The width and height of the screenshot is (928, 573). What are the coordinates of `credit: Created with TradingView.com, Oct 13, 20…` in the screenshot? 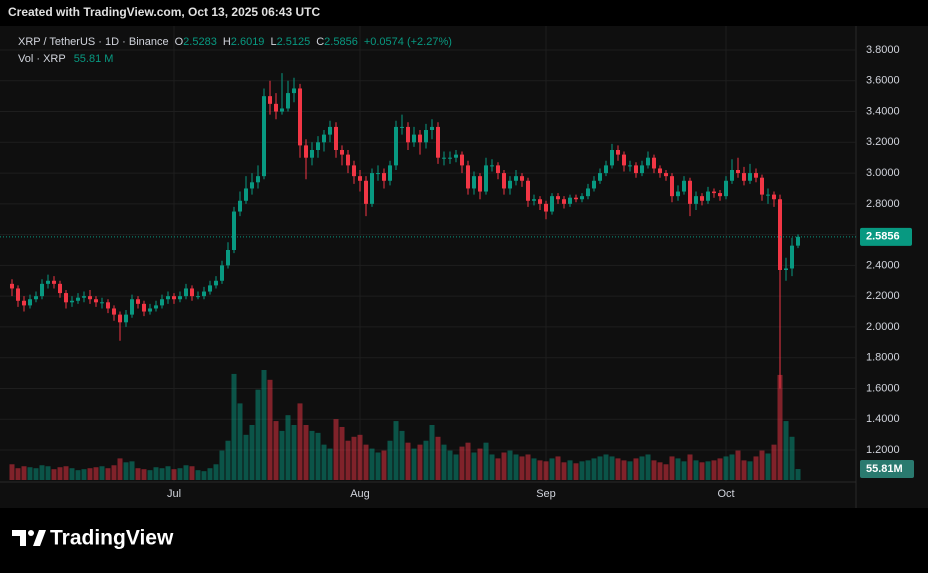 It's located at (164, 12).